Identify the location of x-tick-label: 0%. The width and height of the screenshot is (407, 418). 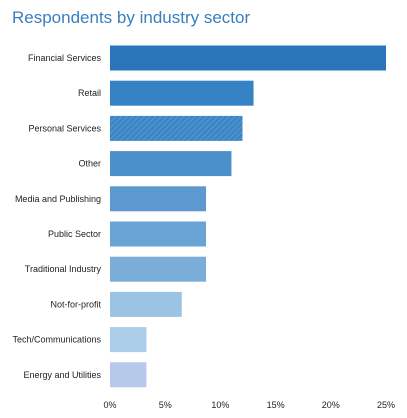
(109, 405).